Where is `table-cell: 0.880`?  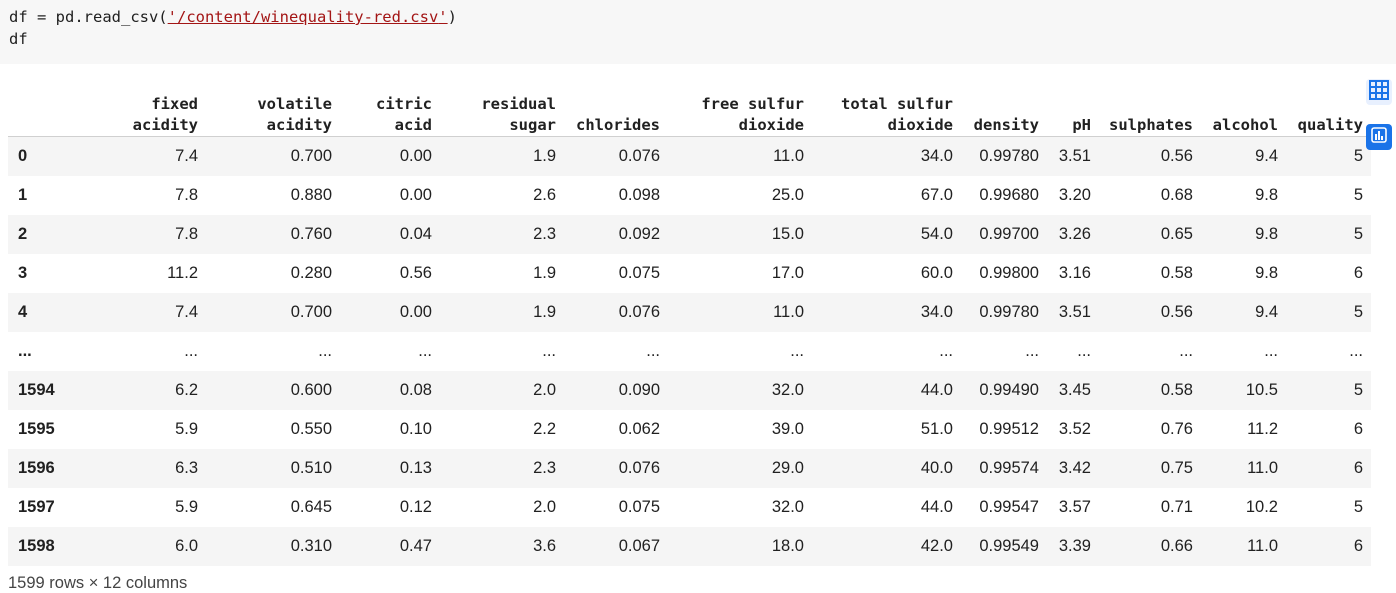
table-cell: 0.880 is located at coordinates (311, 195).